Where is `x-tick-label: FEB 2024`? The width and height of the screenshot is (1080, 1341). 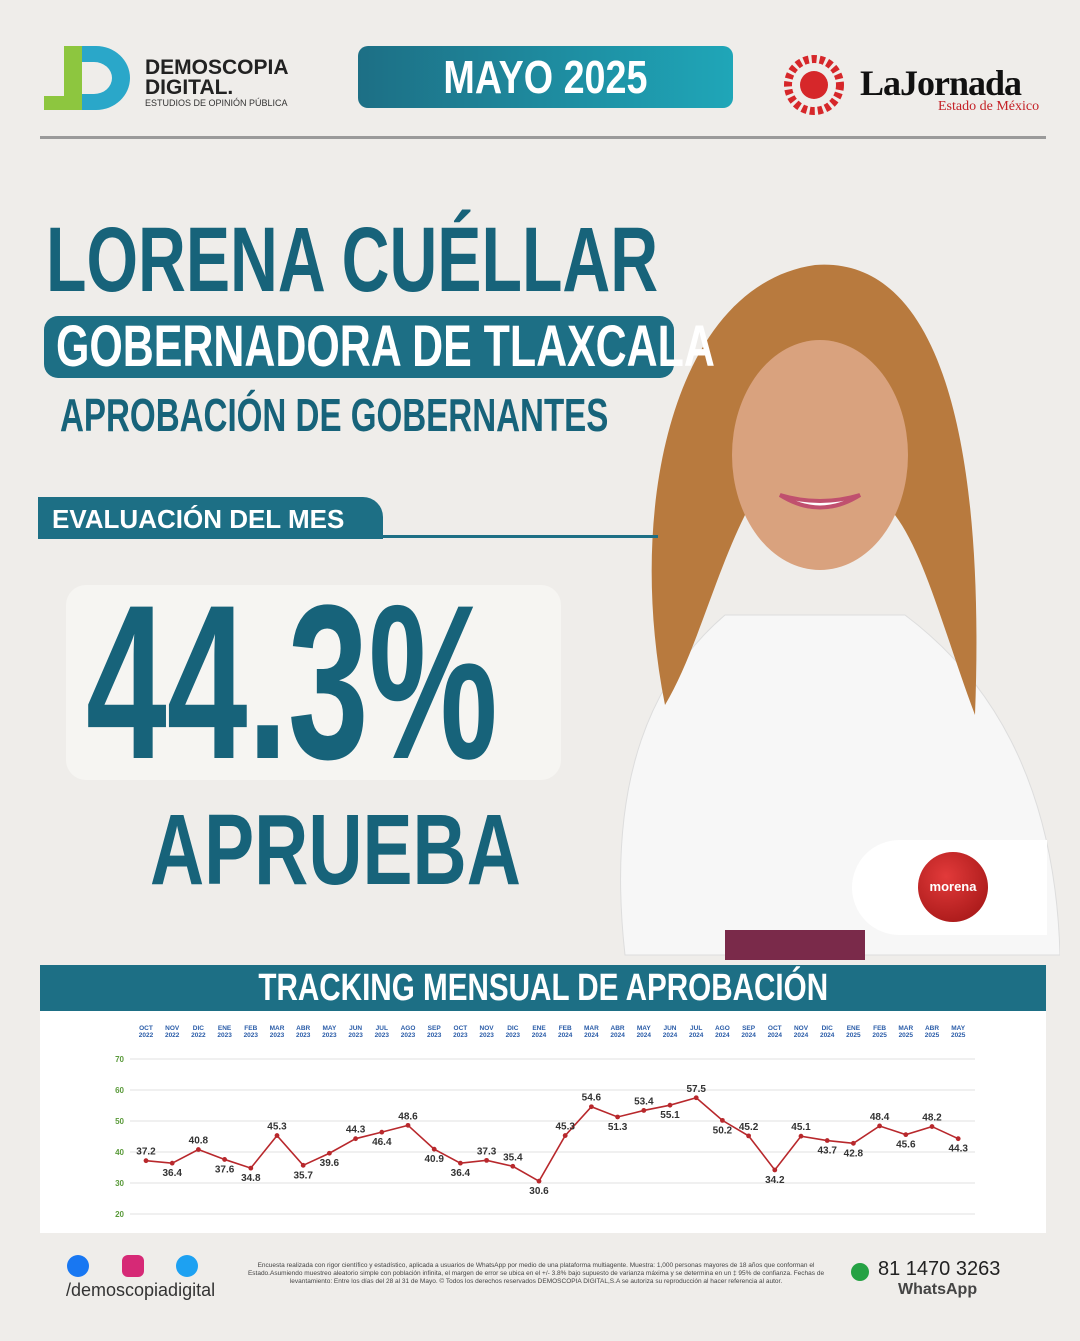
x-tick-label: FEB 2024 is located at coordinates (565, 1032).